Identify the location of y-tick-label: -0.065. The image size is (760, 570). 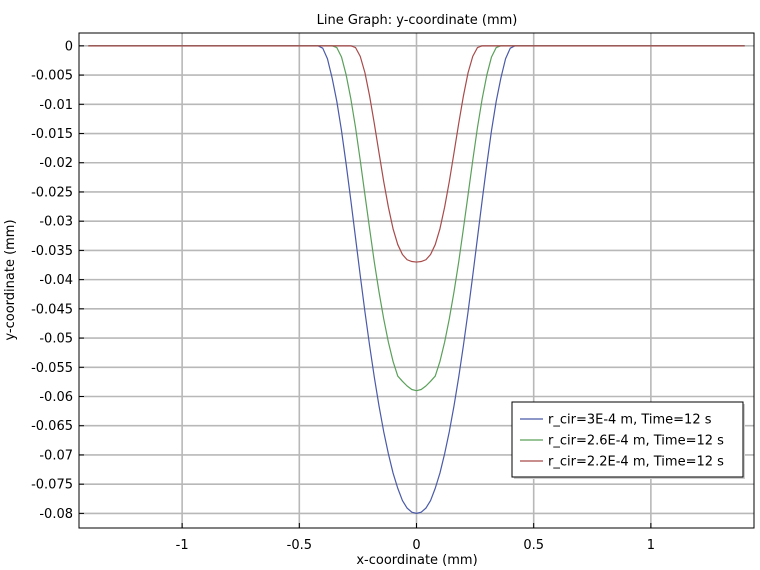
(52, 426).